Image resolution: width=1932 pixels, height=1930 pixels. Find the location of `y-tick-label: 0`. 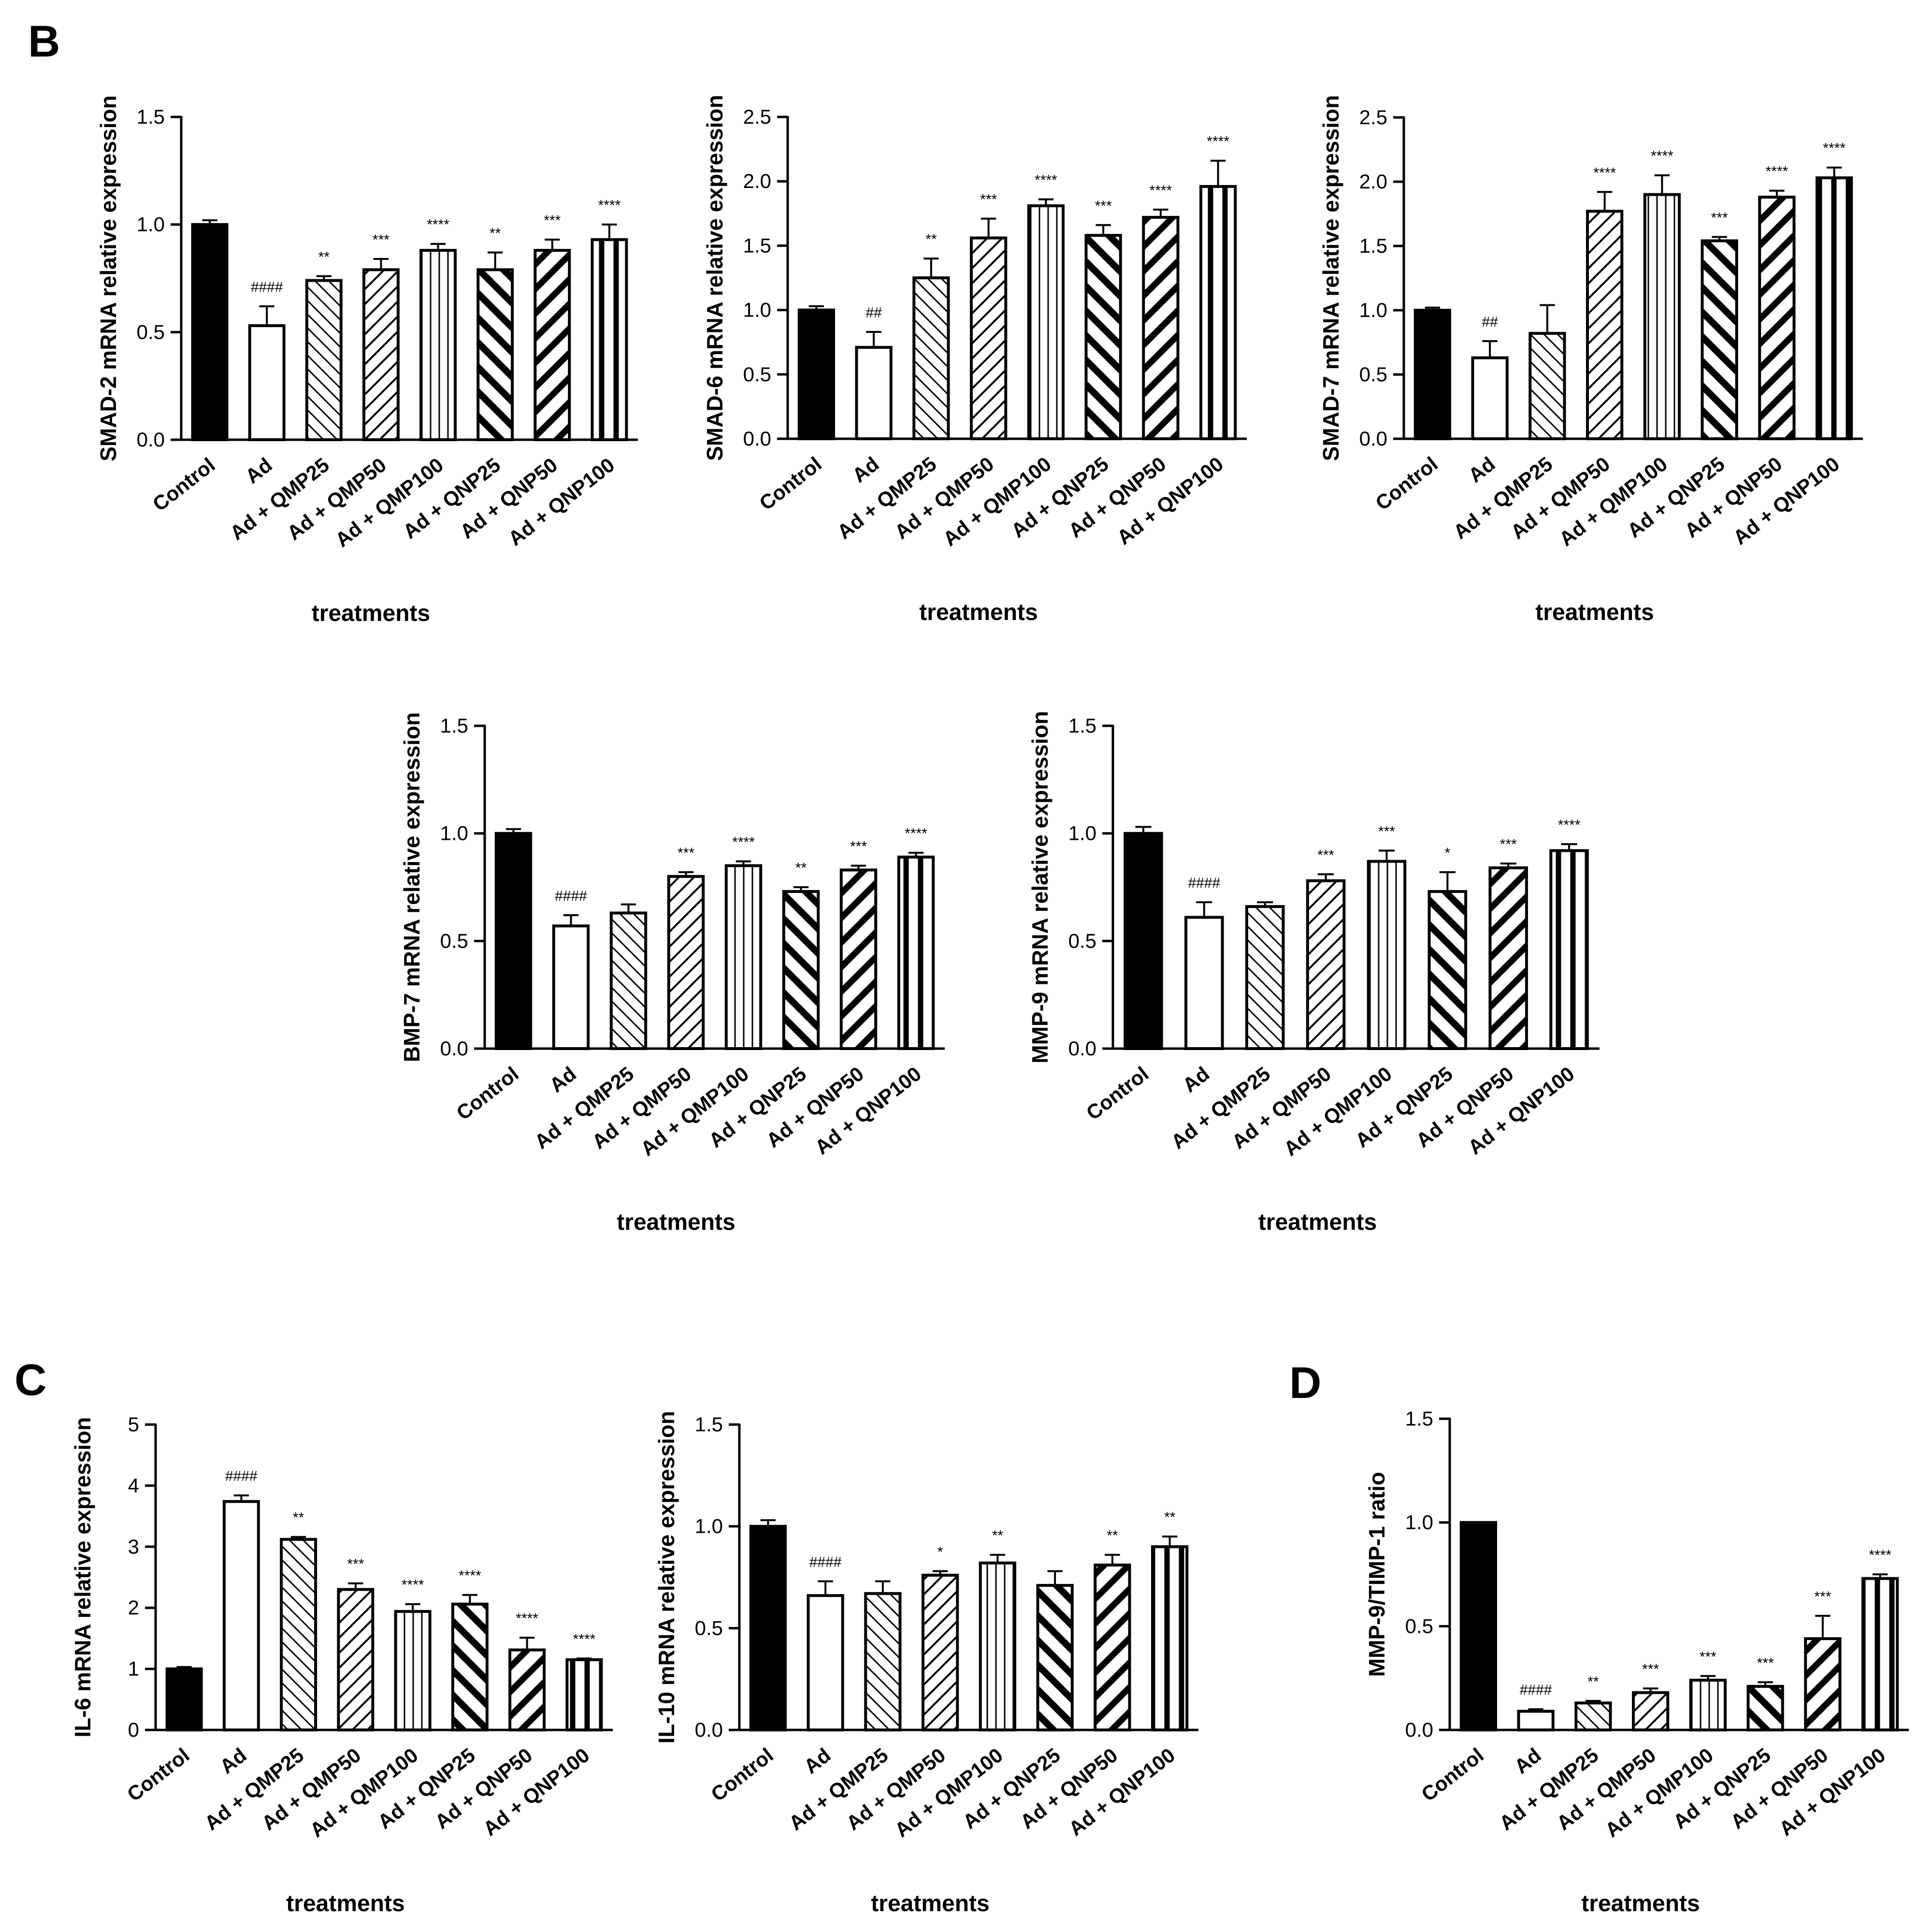

y-tick-label: 0 is located at coordinates (133, 1729).